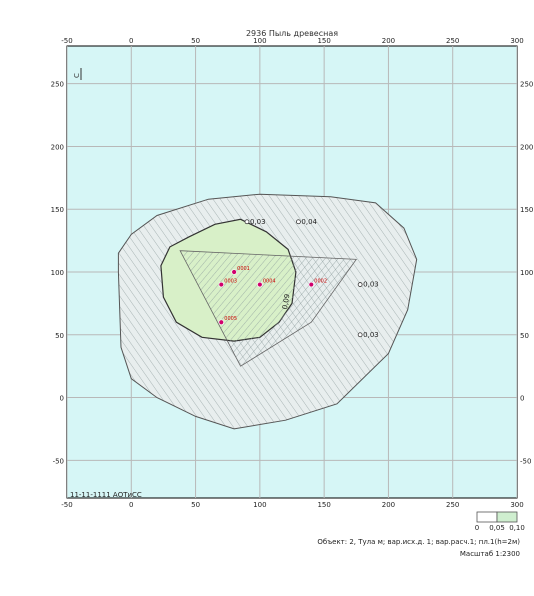 The height and width of the screenshot is (596, 534). What do you see at coordinates (497, 528) in the screenshot?
I see `legend-tick-1: 0,05` at bounding box center [497, 528].